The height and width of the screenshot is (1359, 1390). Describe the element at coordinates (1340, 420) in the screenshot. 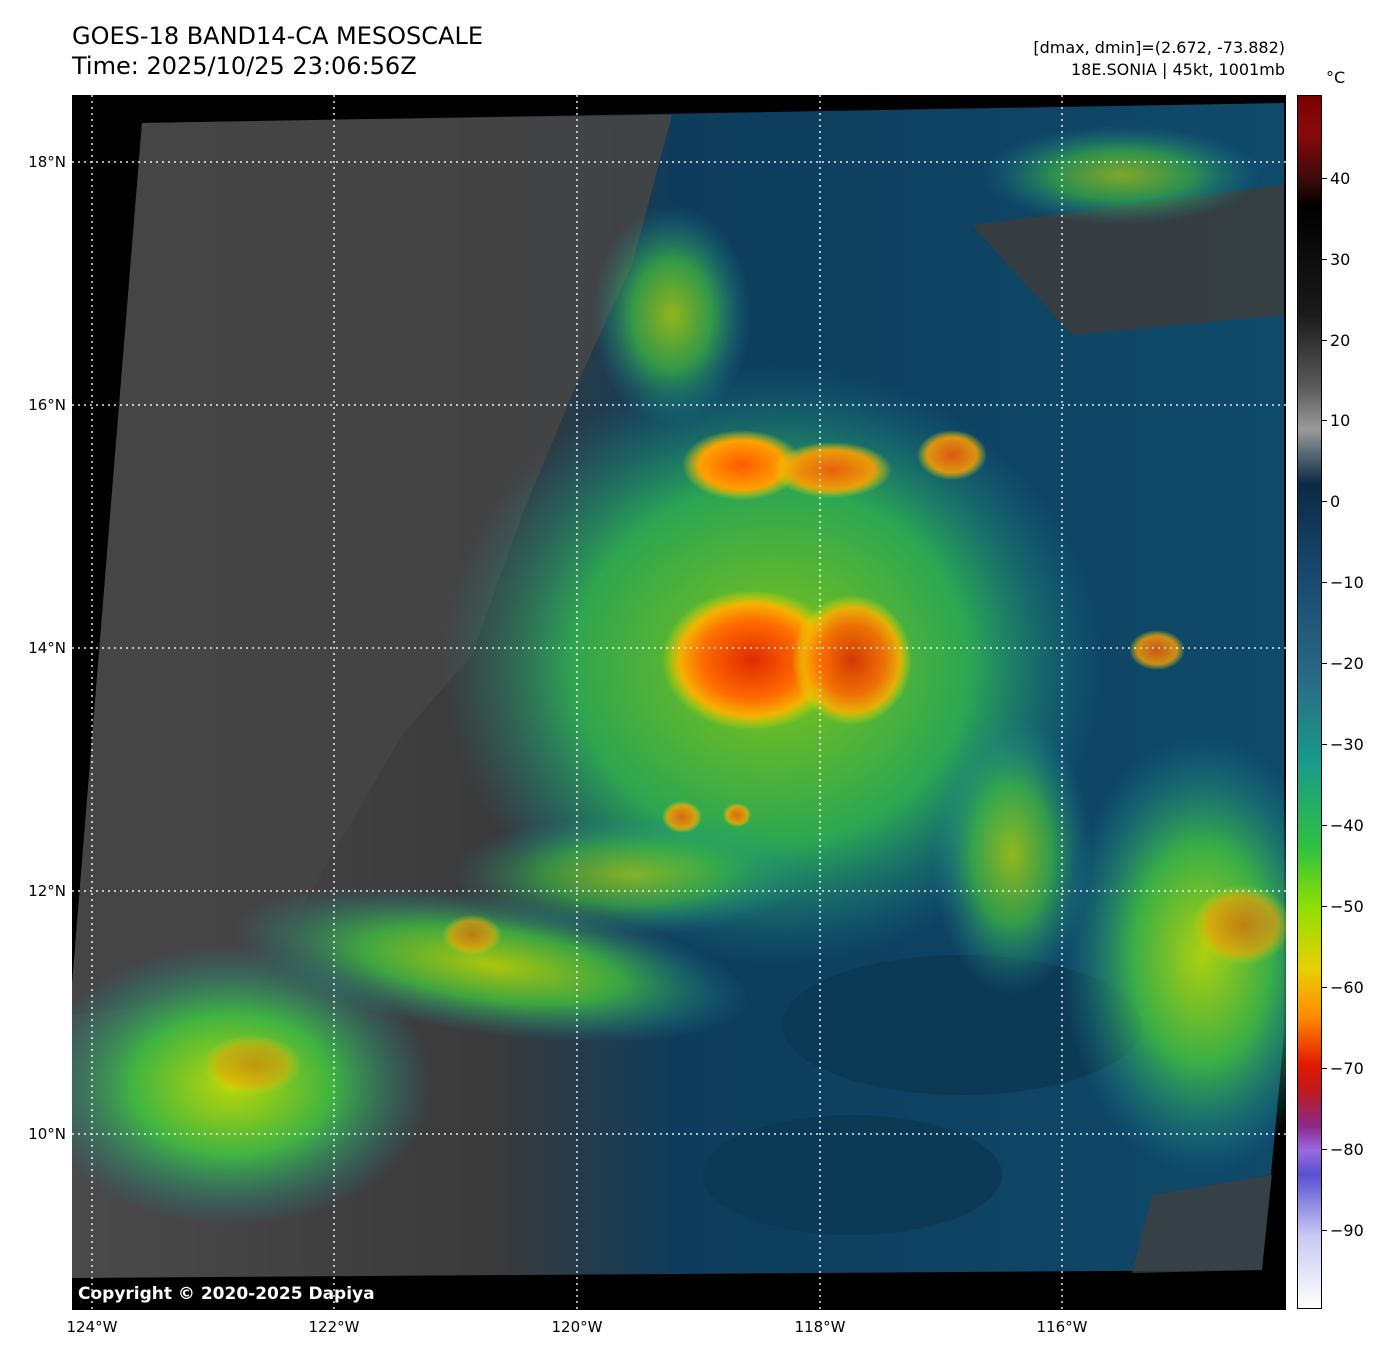

I see `colorbar-label-10: 10` at that location.